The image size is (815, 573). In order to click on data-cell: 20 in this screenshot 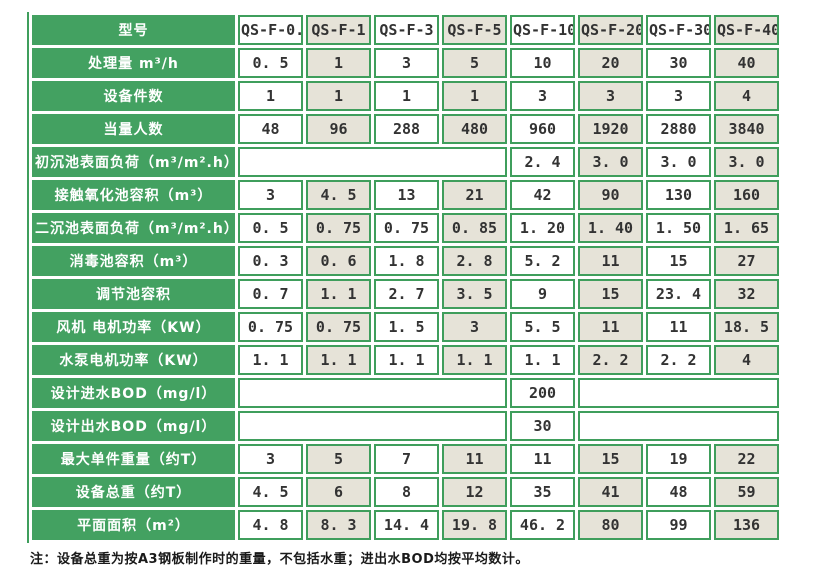, I will do `click(610, 63)`.